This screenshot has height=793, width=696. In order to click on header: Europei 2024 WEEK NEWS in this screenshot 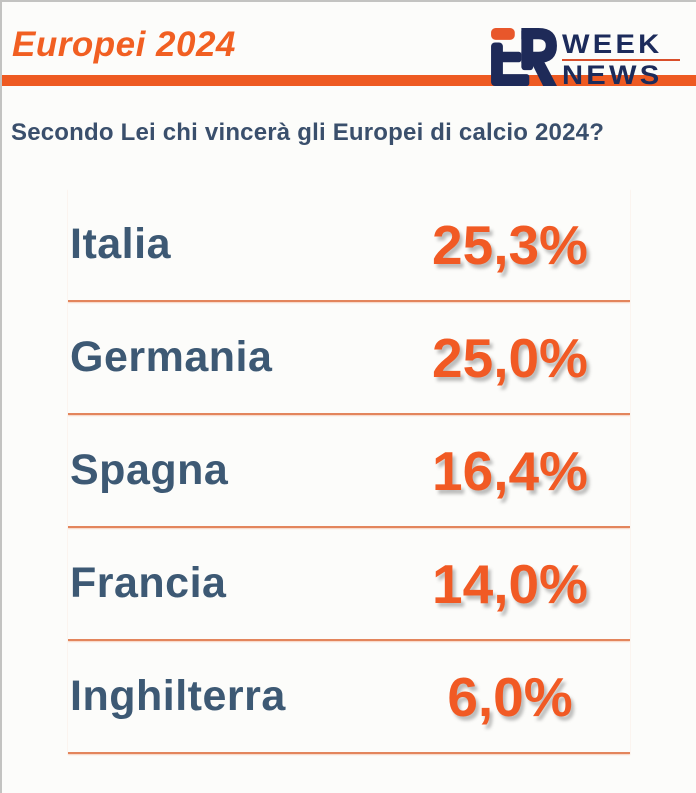, I will do `click(349, 45)`.